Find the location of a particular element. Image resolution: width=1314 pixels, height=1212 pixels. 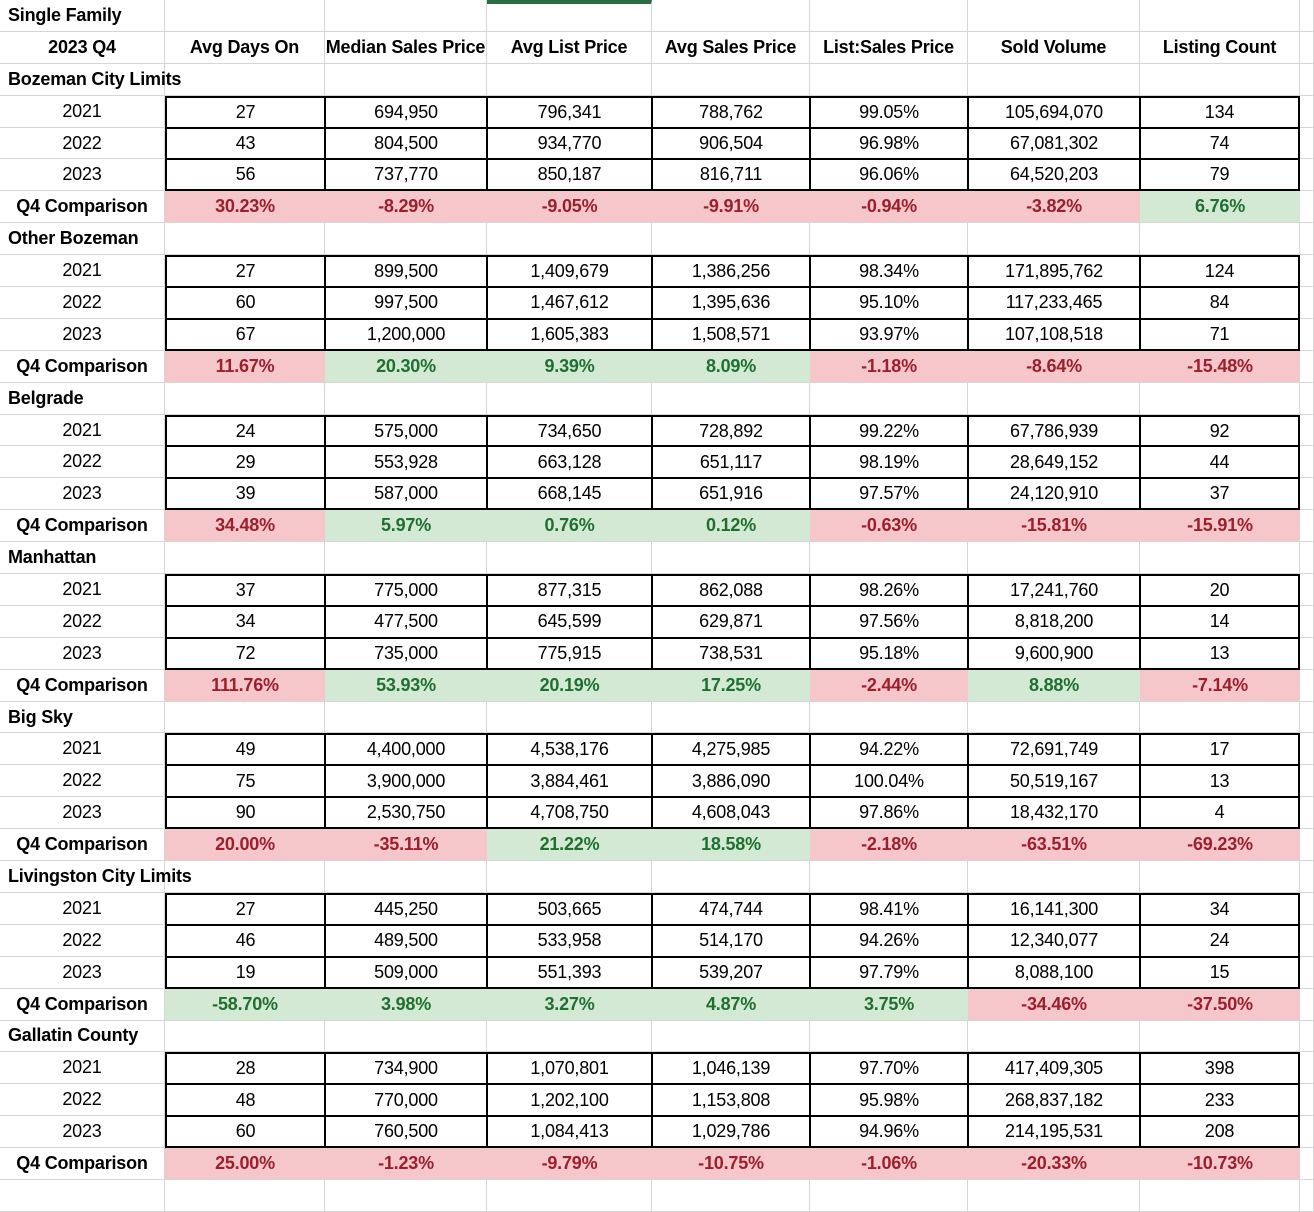

data-value-cell: 107,108,518 is located at coordinates (1054, 334).